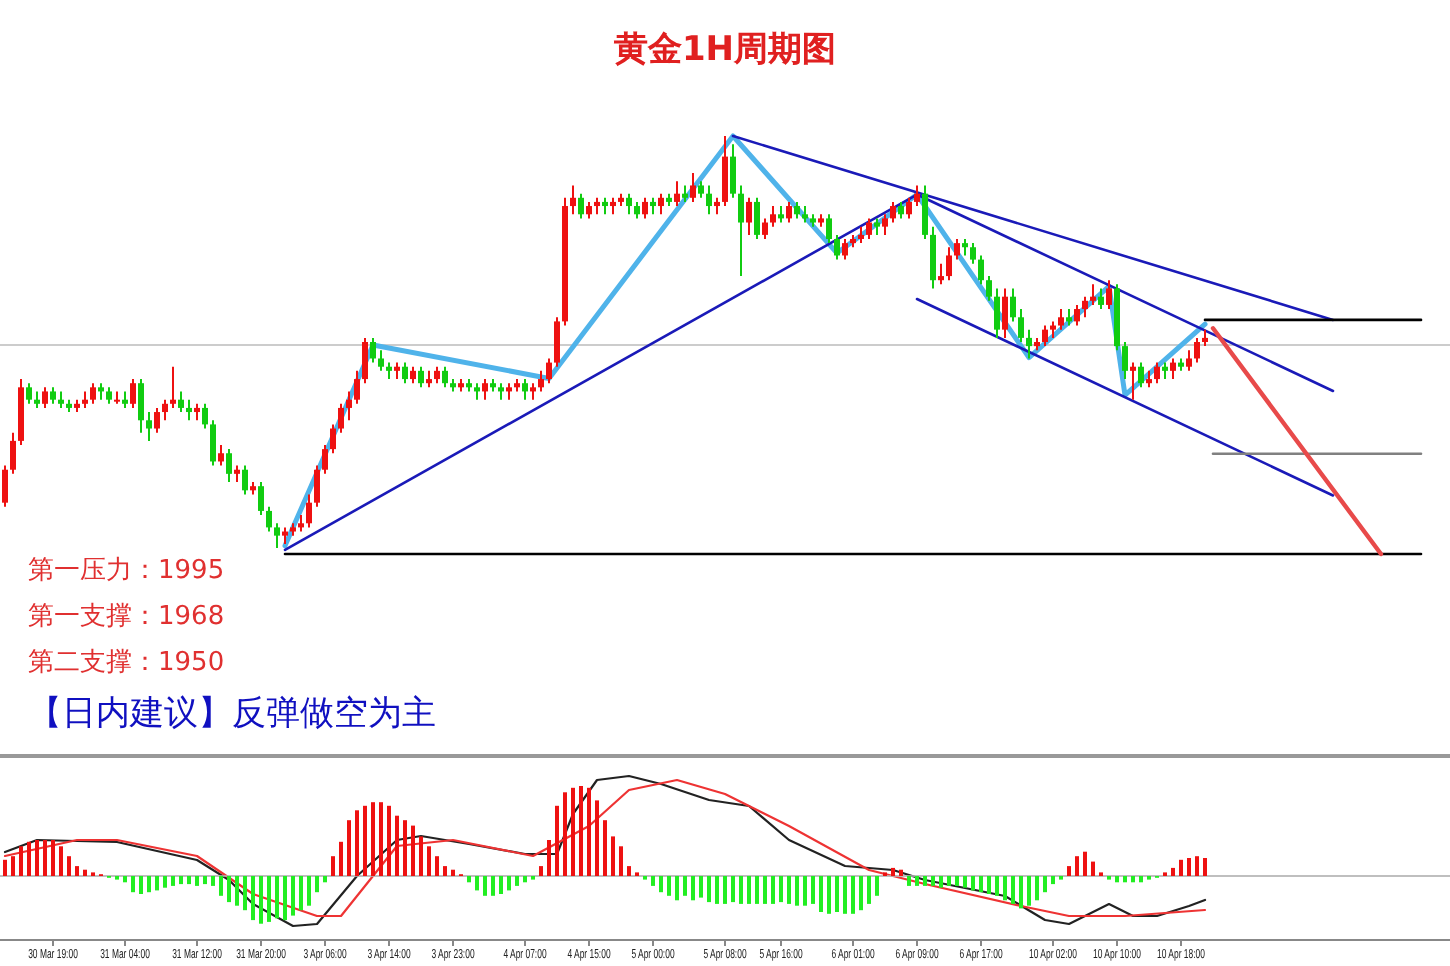 This screenshot has width=1450, height=966. What do you see at coordinates (126, 571) in the screenshot?
I see `text: 第一压力：1995` at bounding box center [126, 571].